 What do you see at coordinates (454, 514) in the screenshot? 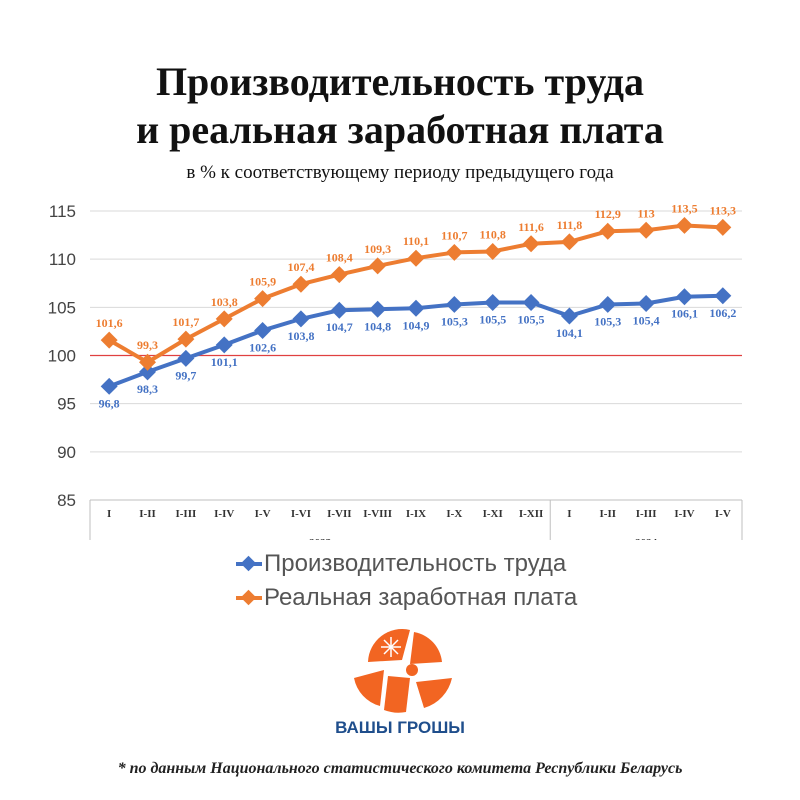
I see `x-tick-label: I-X` at bounding box center [454, 514].